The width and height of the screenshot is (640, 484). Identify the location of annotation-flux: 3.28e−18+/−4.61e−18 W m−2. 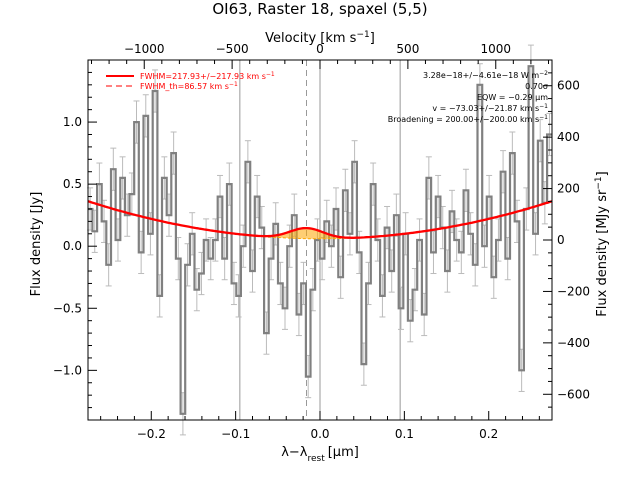
(485, 75).